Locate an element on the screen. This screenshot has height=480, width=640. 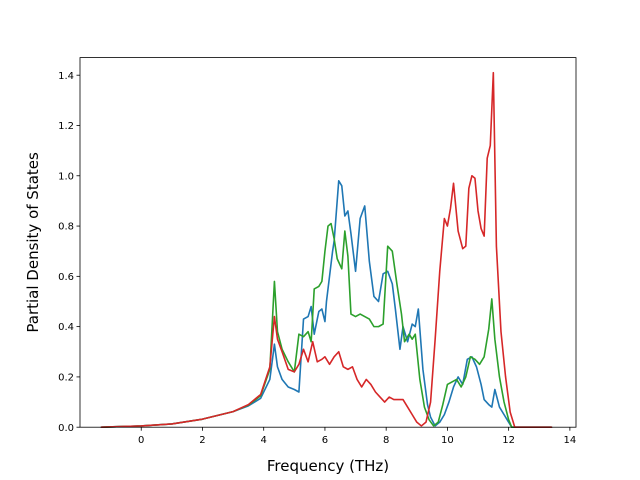
x-tick-label: 0 is located at coordinates (141, 440).